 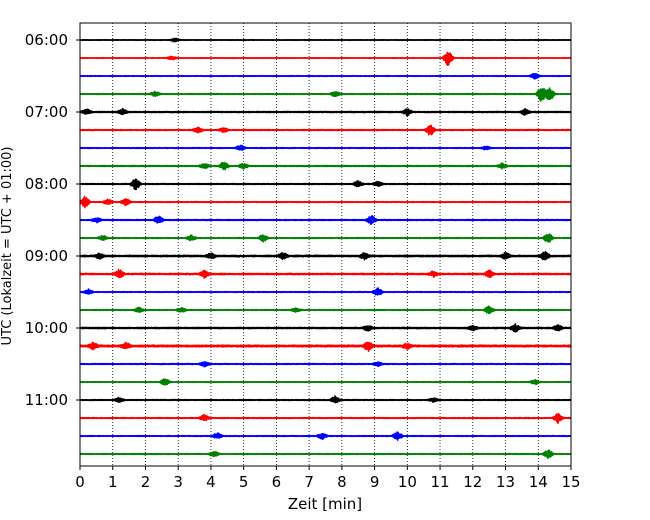 I want to click on x-tick-label: 7, so click(x=309, y=482).